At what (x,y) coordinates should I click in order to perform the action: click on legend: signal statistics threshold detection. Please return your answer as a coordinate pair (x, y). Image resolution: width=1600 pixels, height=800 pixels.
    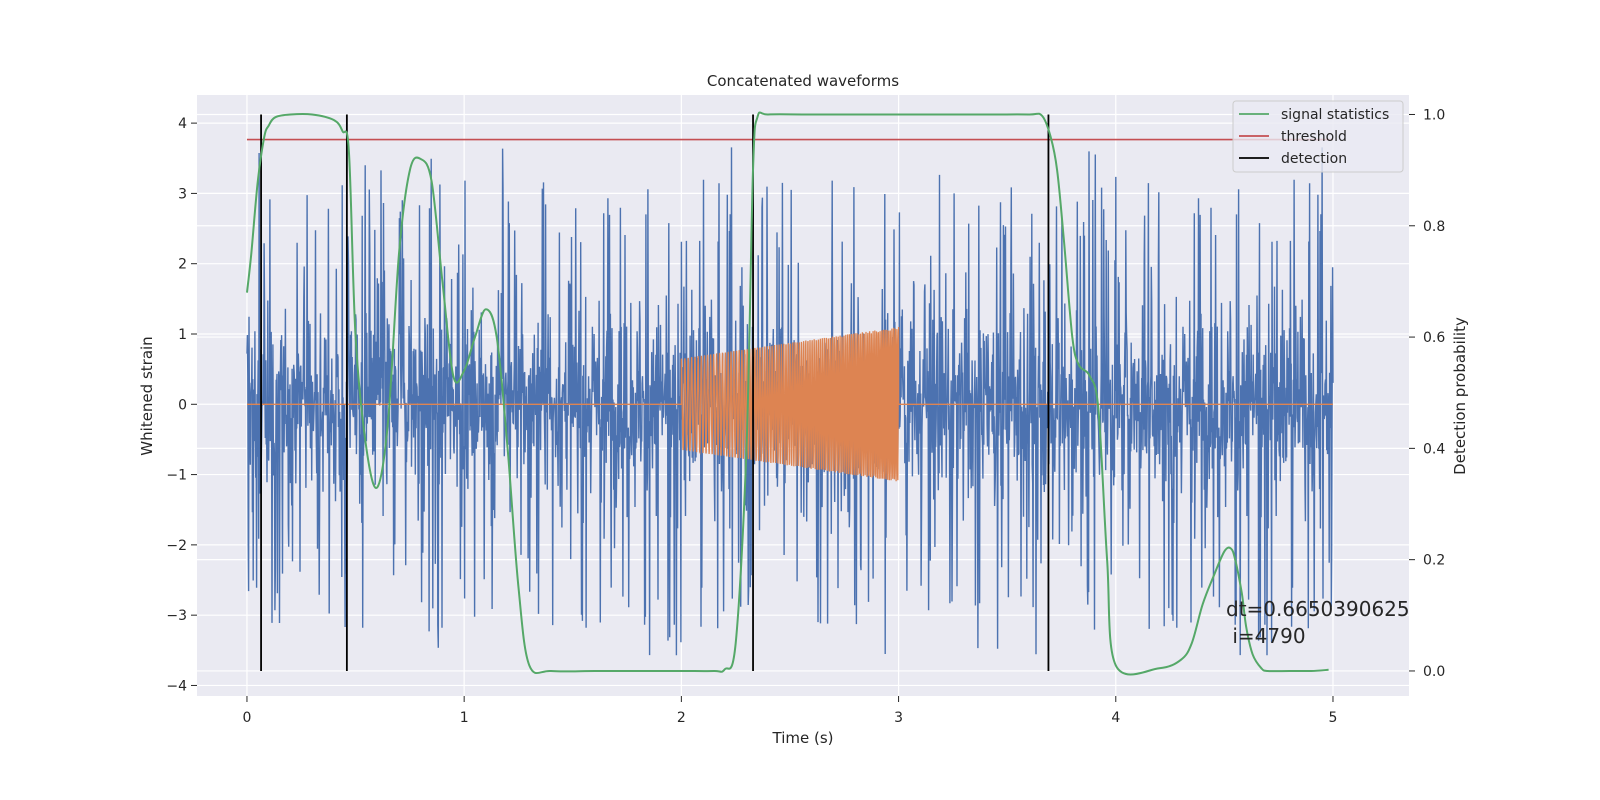
    Looking at the image, I should click on (1318, 136).